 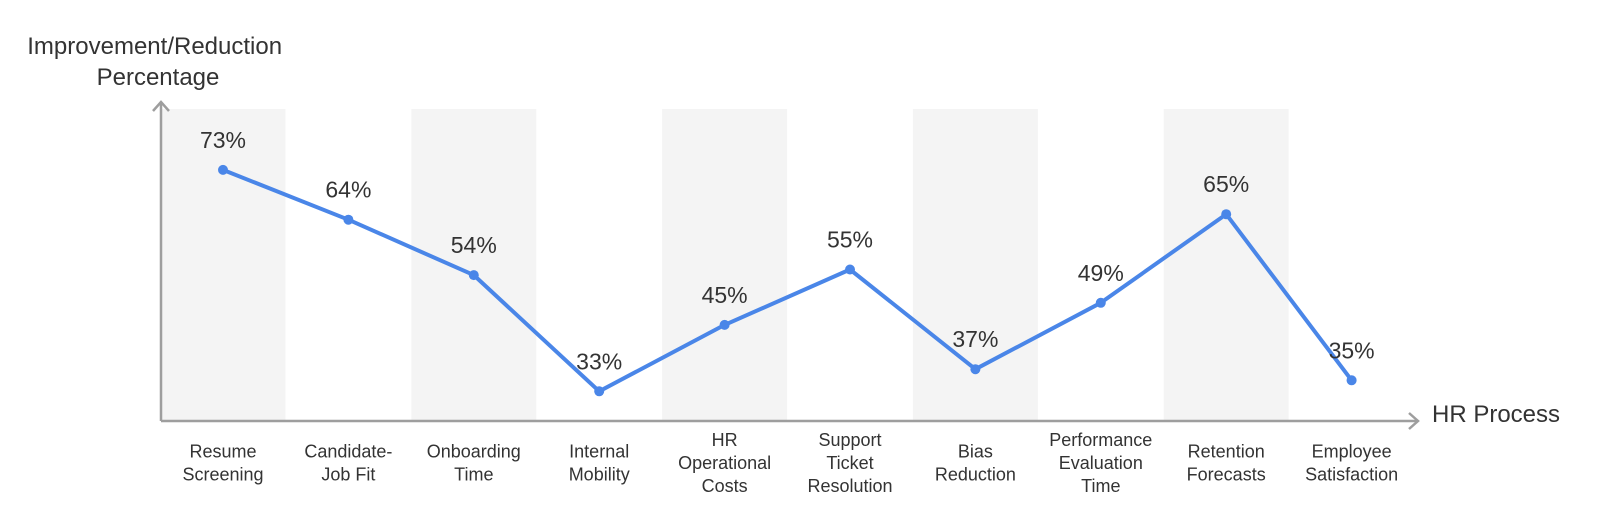 I want to click on y-axis-arrow, so click(x=161, y=106).